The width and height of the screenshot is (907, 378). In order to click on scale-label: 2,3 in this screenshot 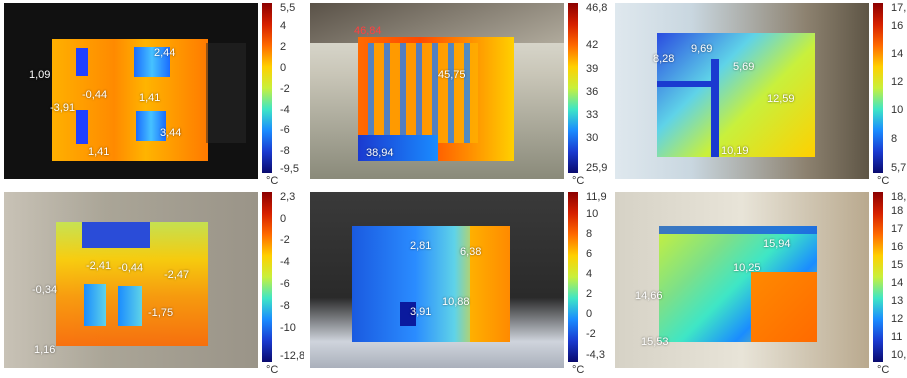, I will do `click(288, 197)`.